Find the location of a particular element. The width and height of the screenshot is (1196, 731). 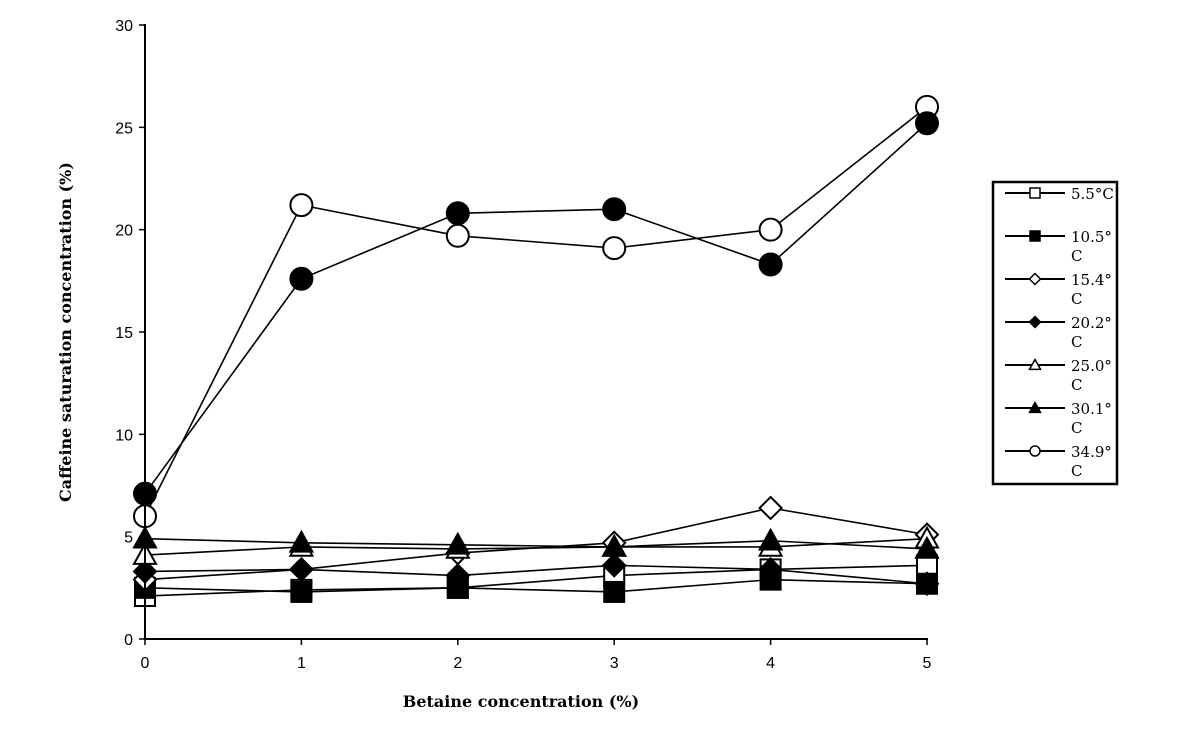

legend-box is located at coordinates (1055, 333).